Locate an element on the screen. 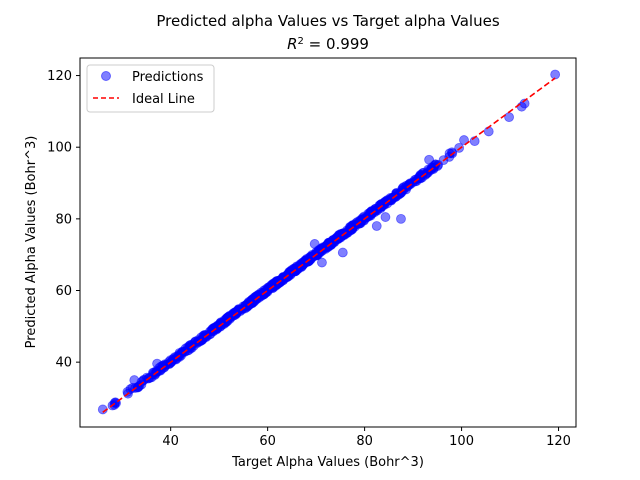 The width and height of the screenshot is (640, 480). y-tick-label: 120 is located at coordinates (59, 76).